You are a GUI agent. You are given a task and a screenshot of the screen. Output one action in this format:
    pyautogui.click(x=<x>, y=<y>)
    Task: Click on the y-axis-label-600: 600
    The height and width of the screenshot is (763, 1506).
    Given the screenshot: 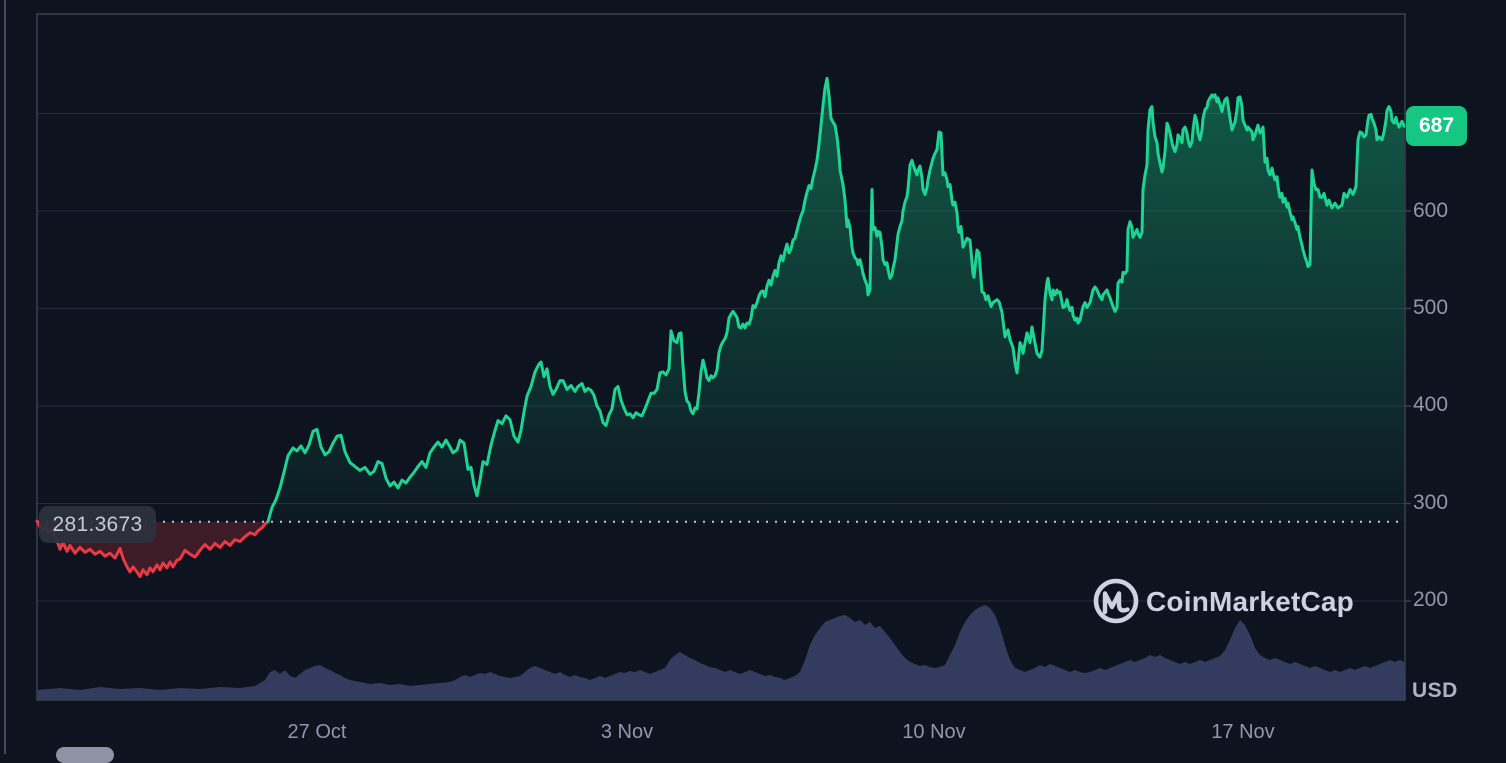 What is the action you would take?
    pyautogui.click(x=1431, y=210)
    